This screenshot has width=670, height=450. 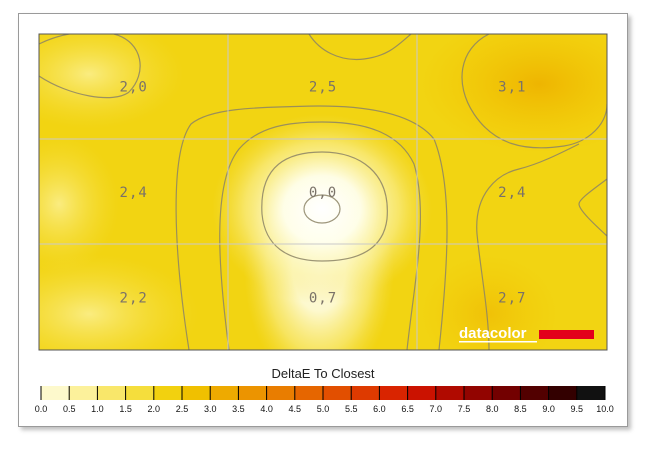 I want to click on contour-right-notch, so click(x=592, y=207).